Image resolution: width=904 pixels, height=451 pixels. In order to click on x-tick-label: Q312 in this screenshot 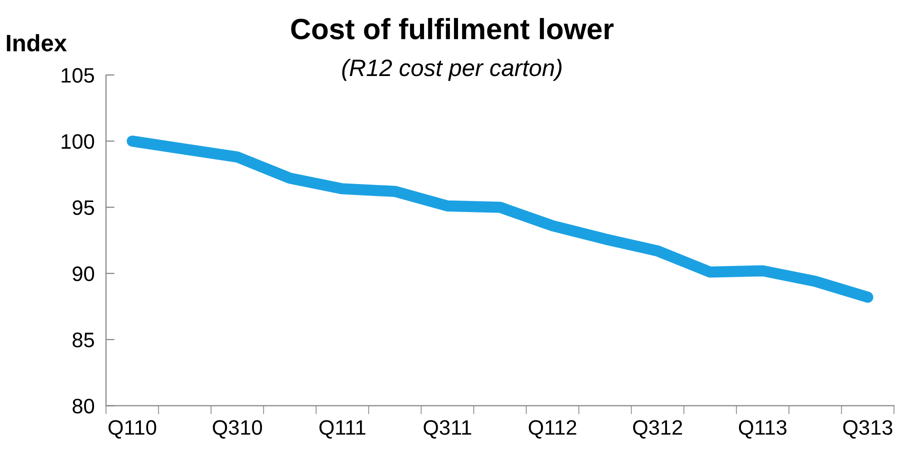, I will do `click(657, 429)`.